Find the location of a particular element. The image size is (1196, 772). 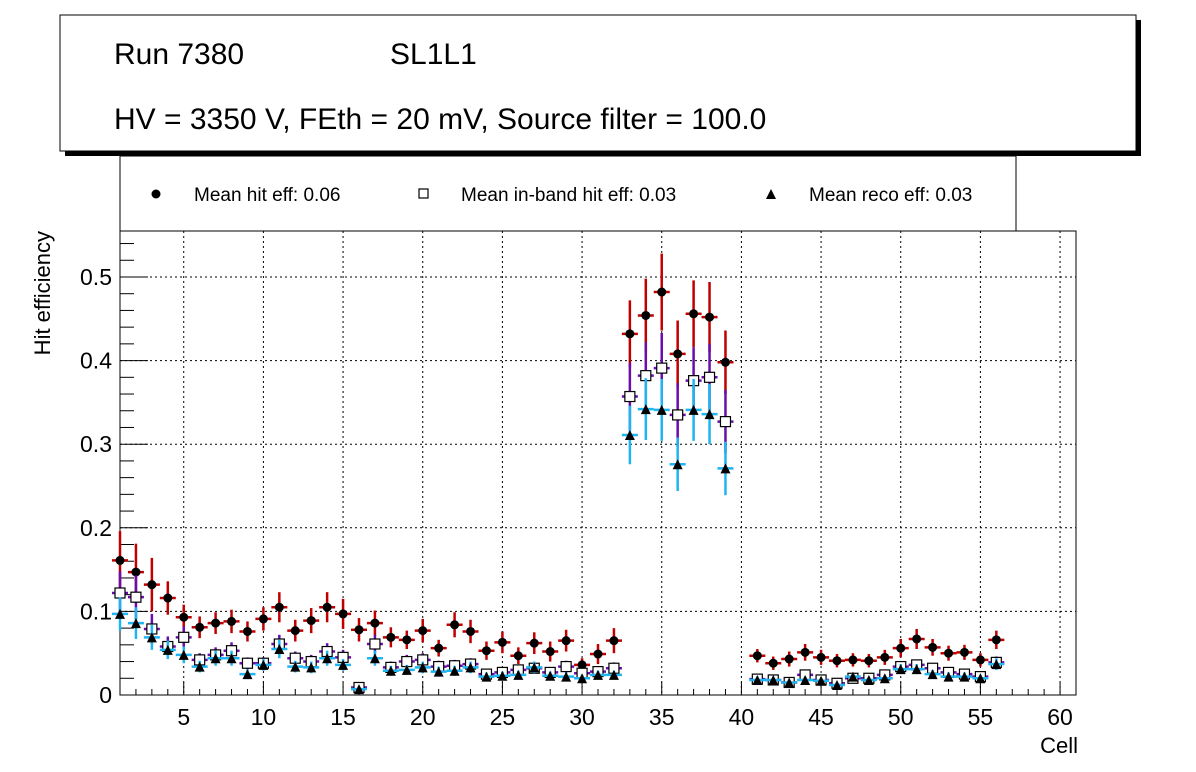

x-tick-label: 45 is located at coordinates (821, 717).